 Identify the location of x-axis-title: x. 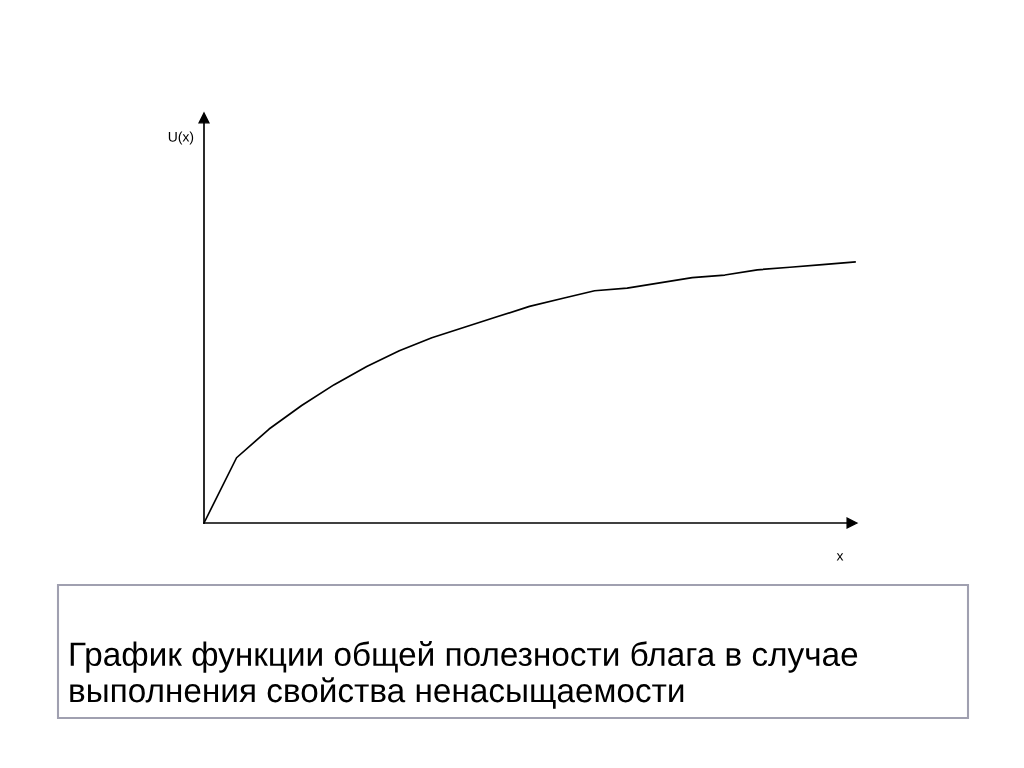
(840, 557).